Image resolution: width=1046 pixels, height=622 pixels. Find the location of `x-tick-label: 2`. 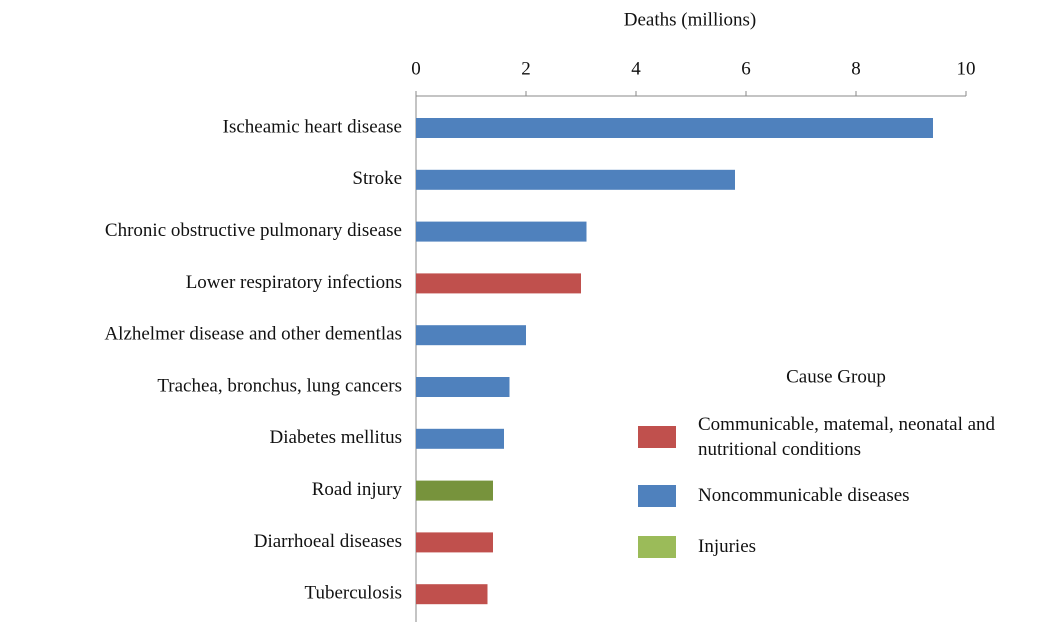

x-tick-label: 2 is located at coordinates (526, 68).